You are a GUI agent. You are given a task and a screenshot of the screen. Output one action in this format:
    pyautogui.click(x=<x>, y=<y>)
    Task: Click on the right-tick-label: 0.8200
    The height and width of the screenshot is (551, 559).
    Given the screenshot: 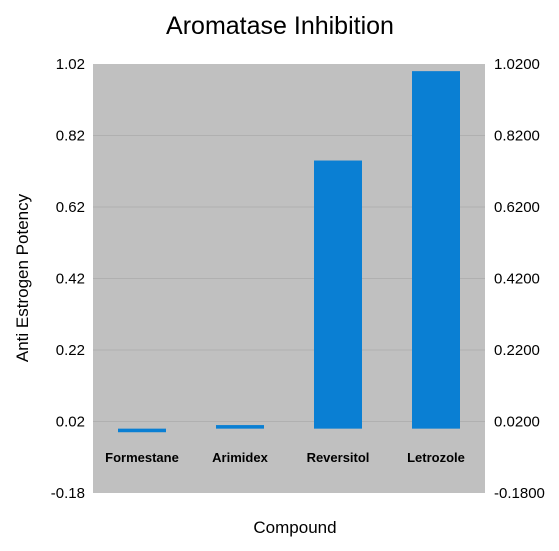 What is the action you would take?
    pyautogui.click(x=517, y=136)
    